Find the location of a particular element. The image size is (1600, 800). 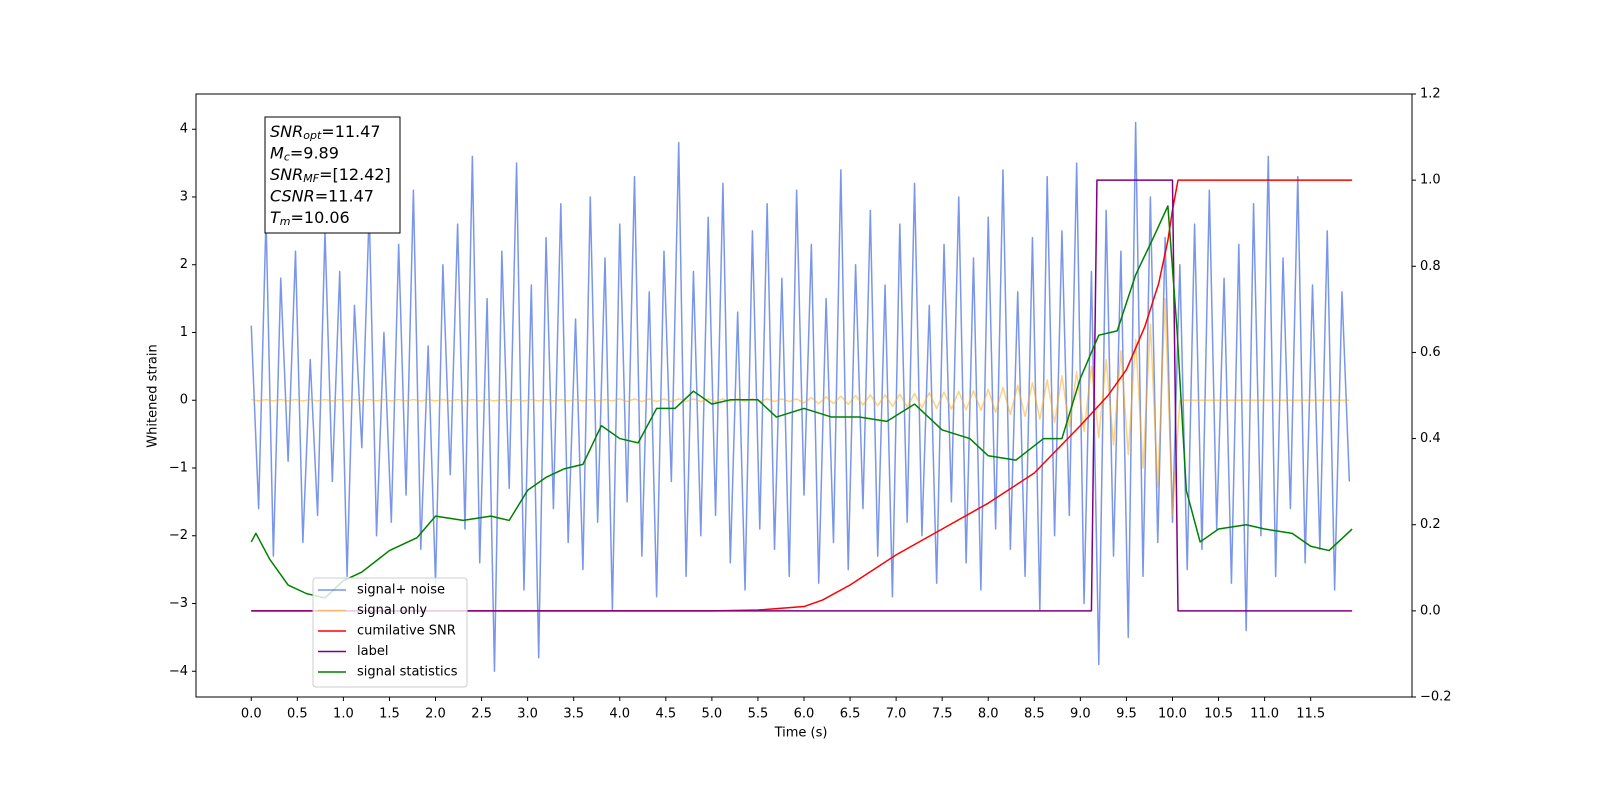

annotation-line: Mc=9.89 is located at coordinates (304, 153).